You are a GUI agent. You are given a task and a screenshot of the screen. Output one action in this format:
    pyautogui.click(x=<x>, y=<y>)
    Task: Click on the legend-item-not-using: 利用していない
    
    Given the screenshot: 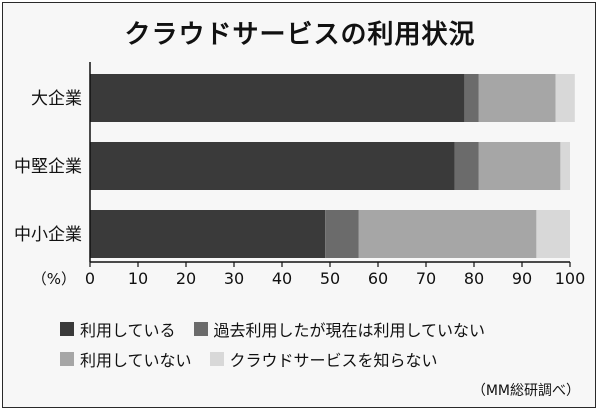 What is the action you would take?
    pyautogui.click(x=126, y=359)
    